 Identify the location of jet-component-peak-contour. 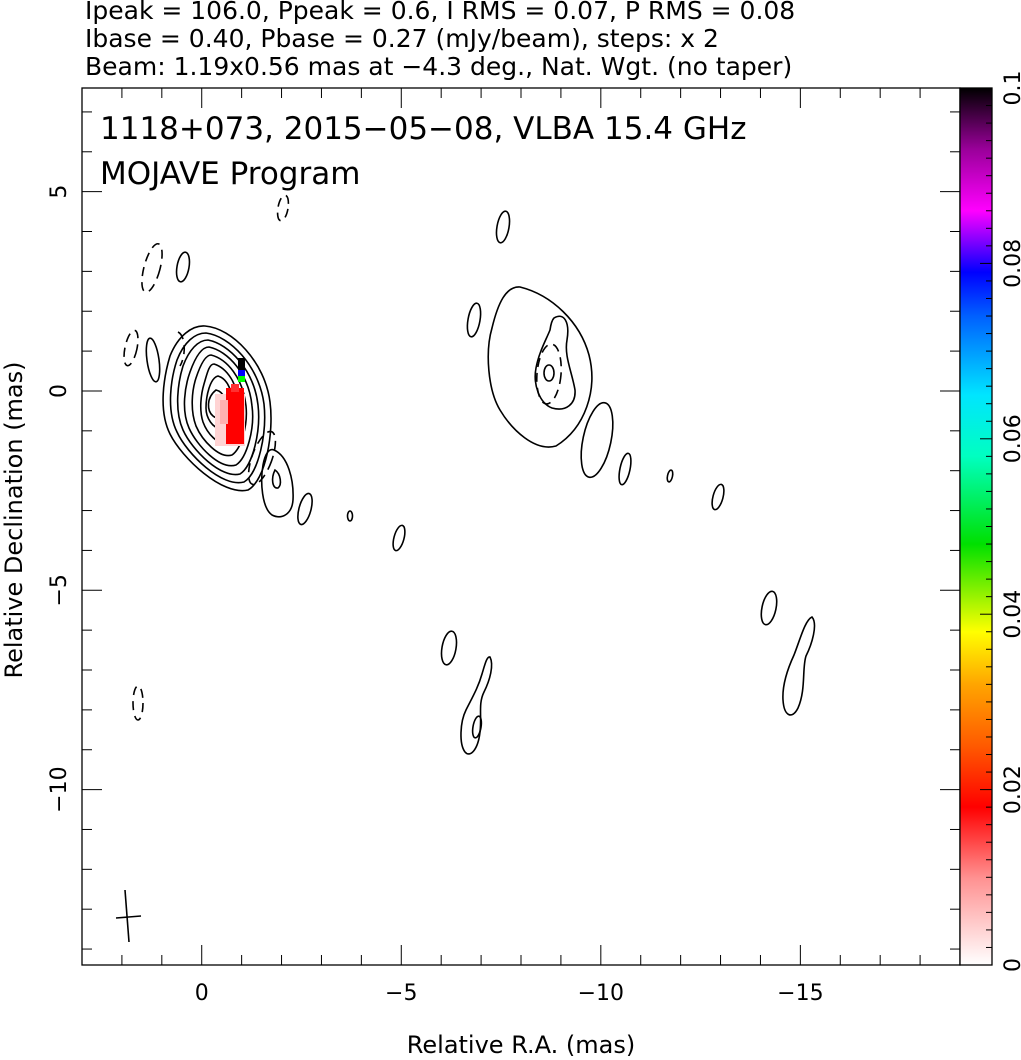
(549, 373).